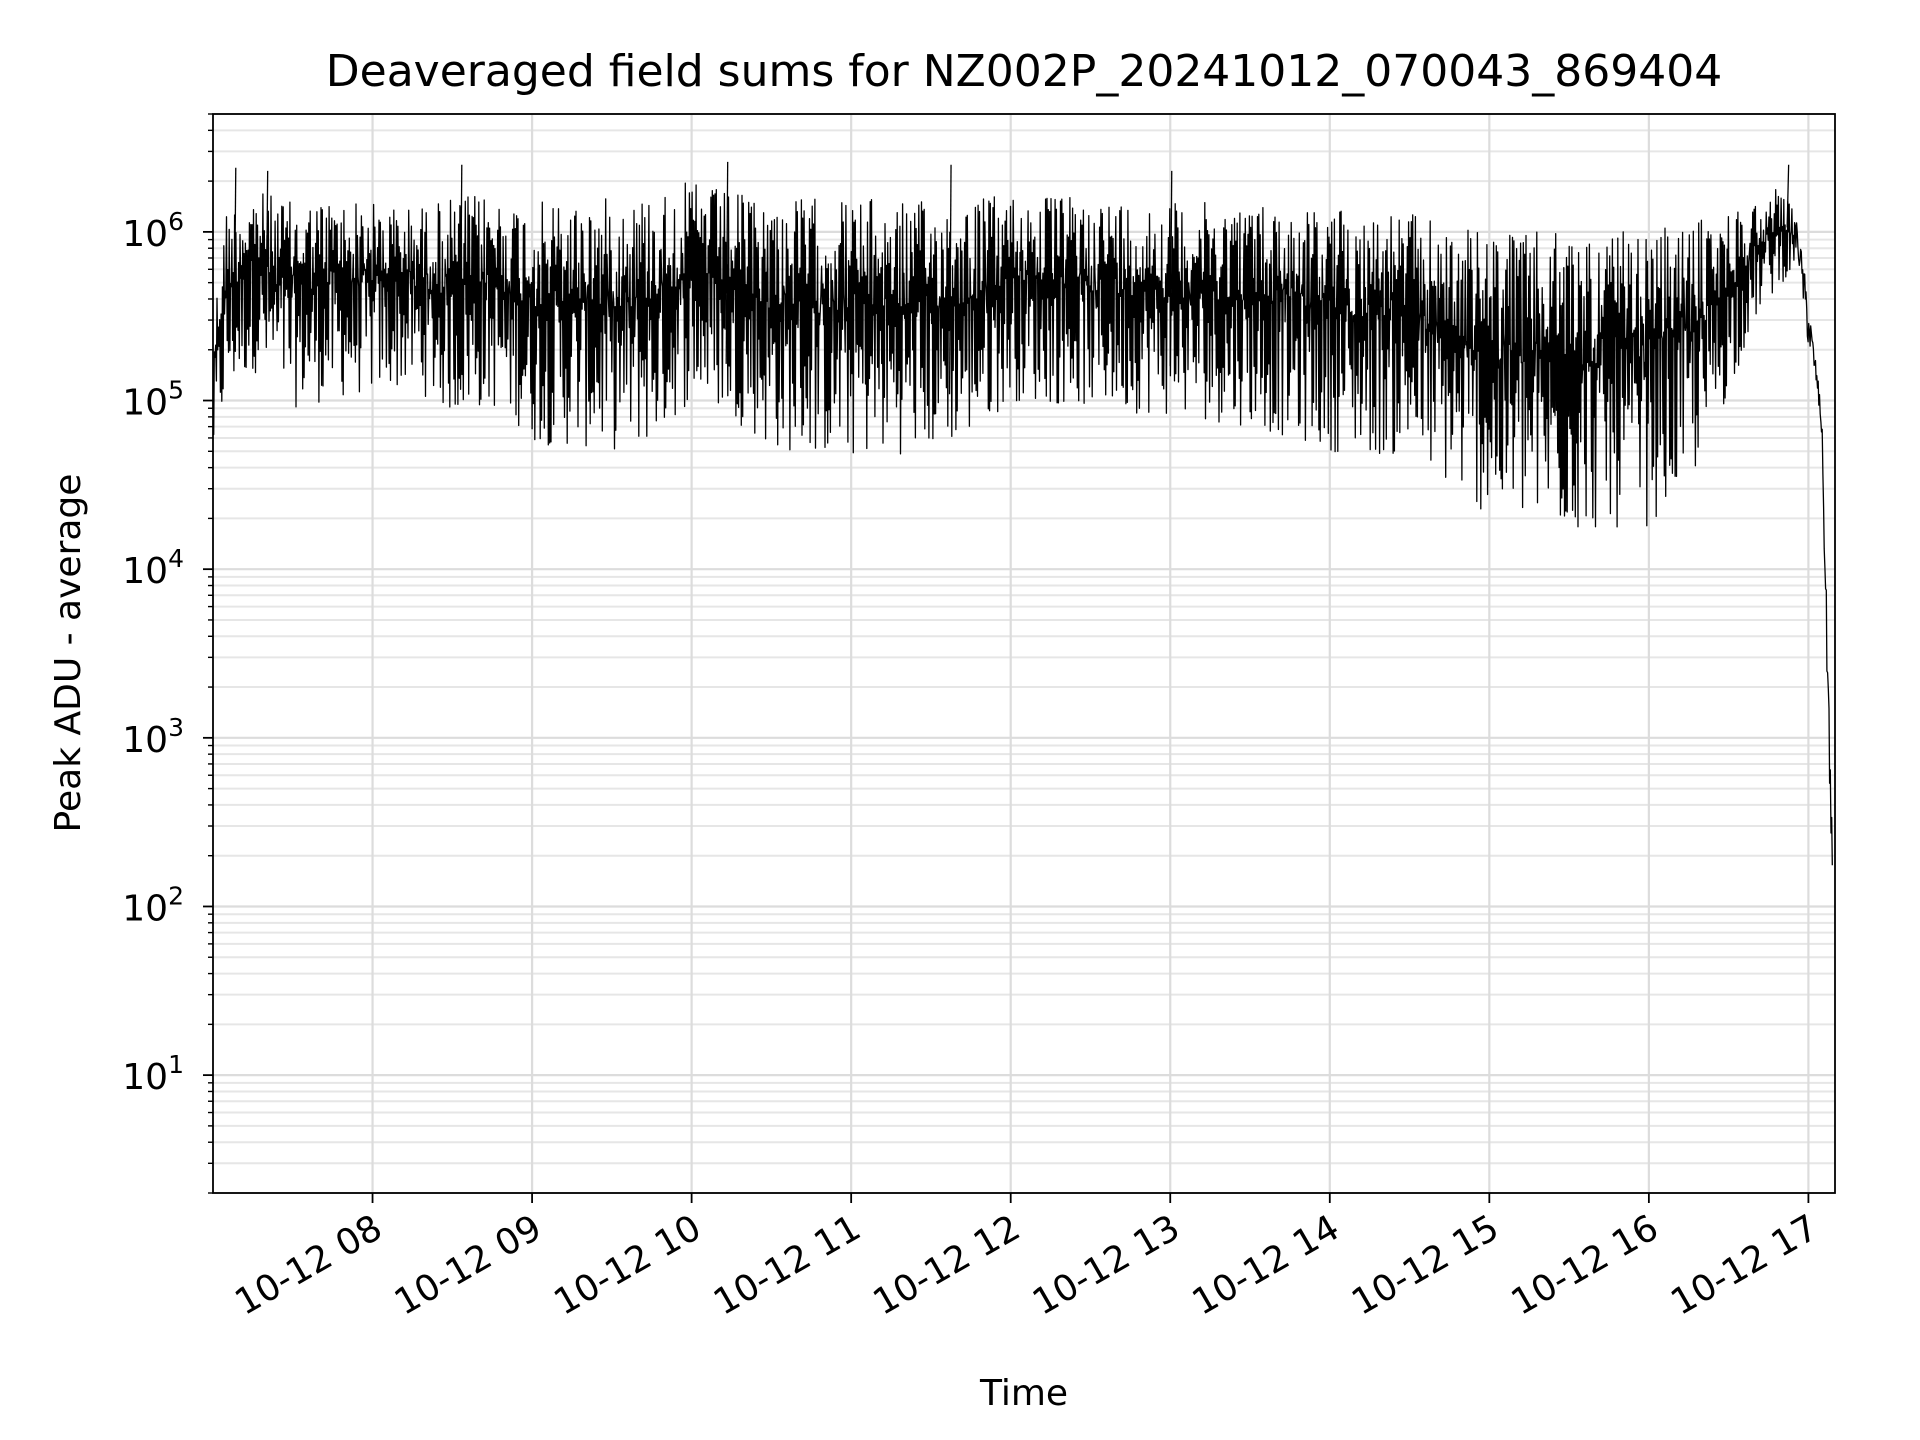 The height and width of the screenshot is (1440, 1920). What do you see at coordinates (1023, 1393) in the screenshot?
I see `x-axis-label: Time` at bounding box center [1023, 1393].